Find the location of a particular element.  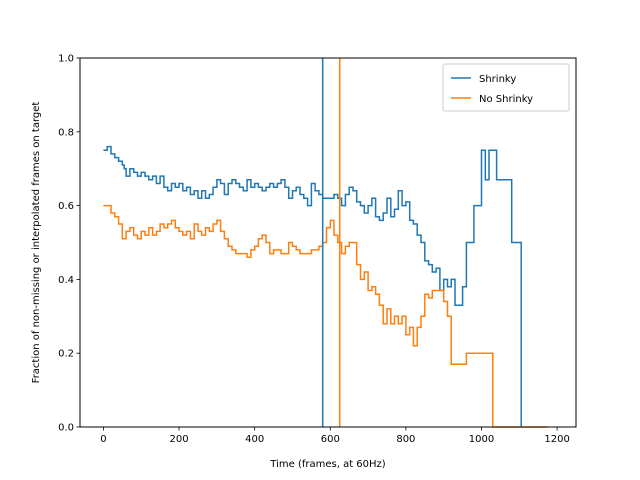

legend: Shrinky No Shrinky is located at coordinates (506, 87).